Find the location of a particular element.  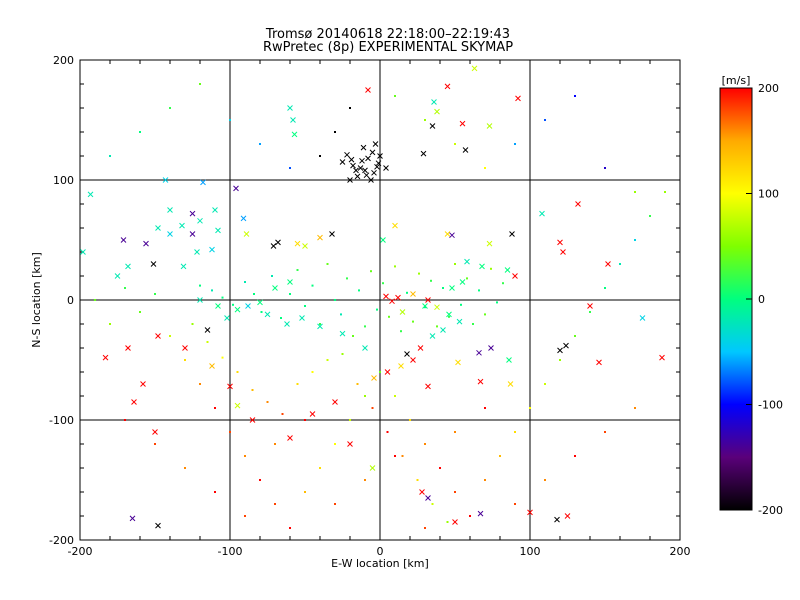

x-tick-label: 200 is located at coordinates (680, 551).